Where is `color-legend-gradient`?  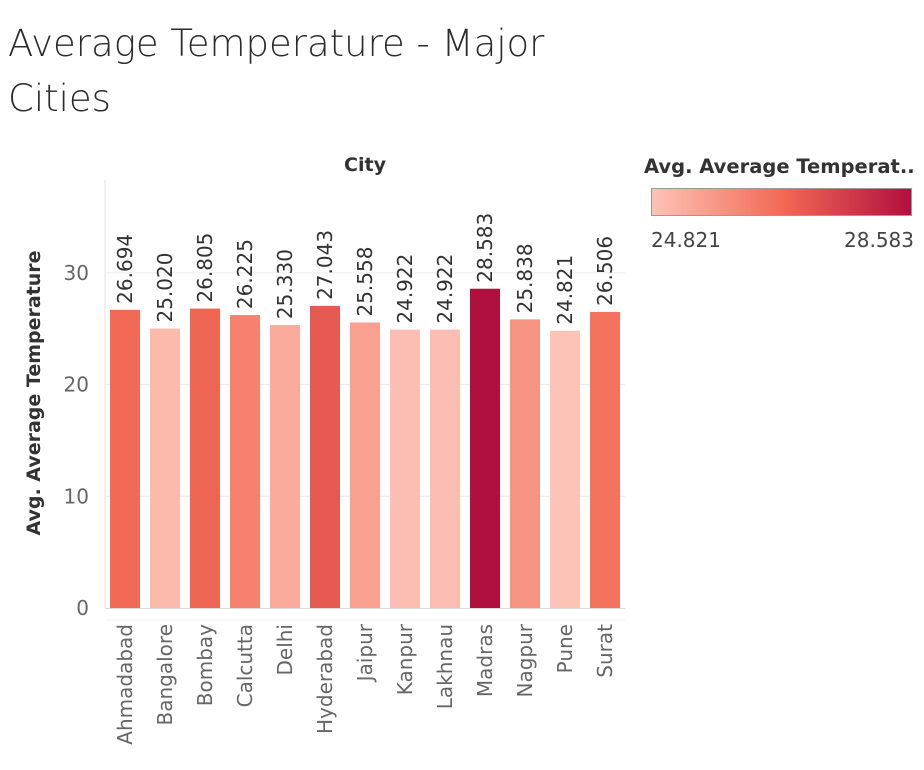 color-legend-gradient is located at coordinates (781, 202).